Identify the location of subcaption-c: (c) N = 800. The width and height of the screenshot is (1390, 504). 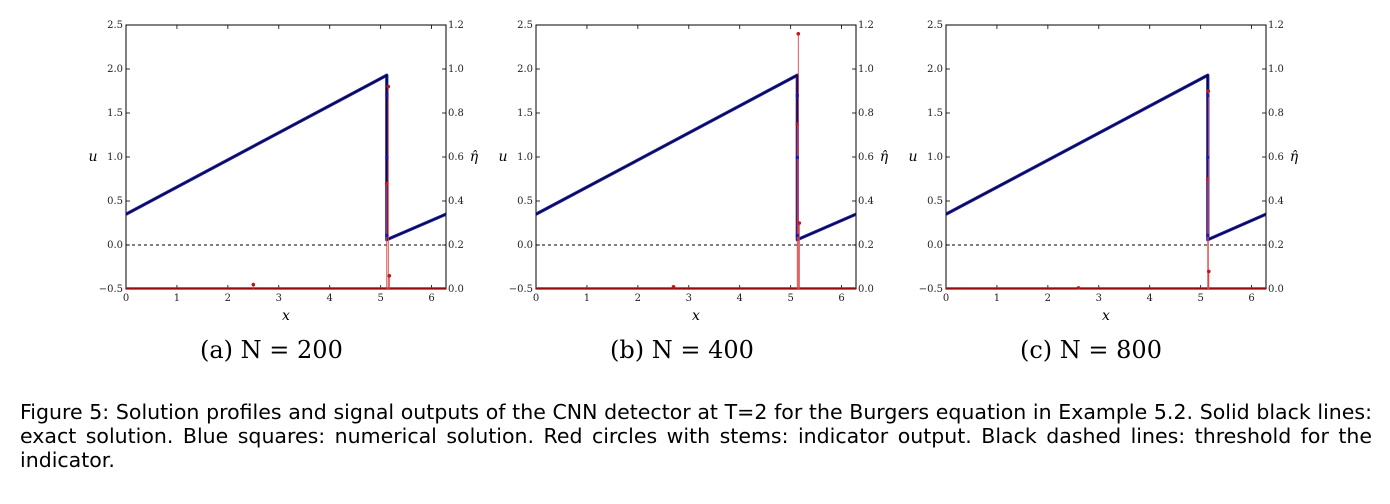
(1091, 350).